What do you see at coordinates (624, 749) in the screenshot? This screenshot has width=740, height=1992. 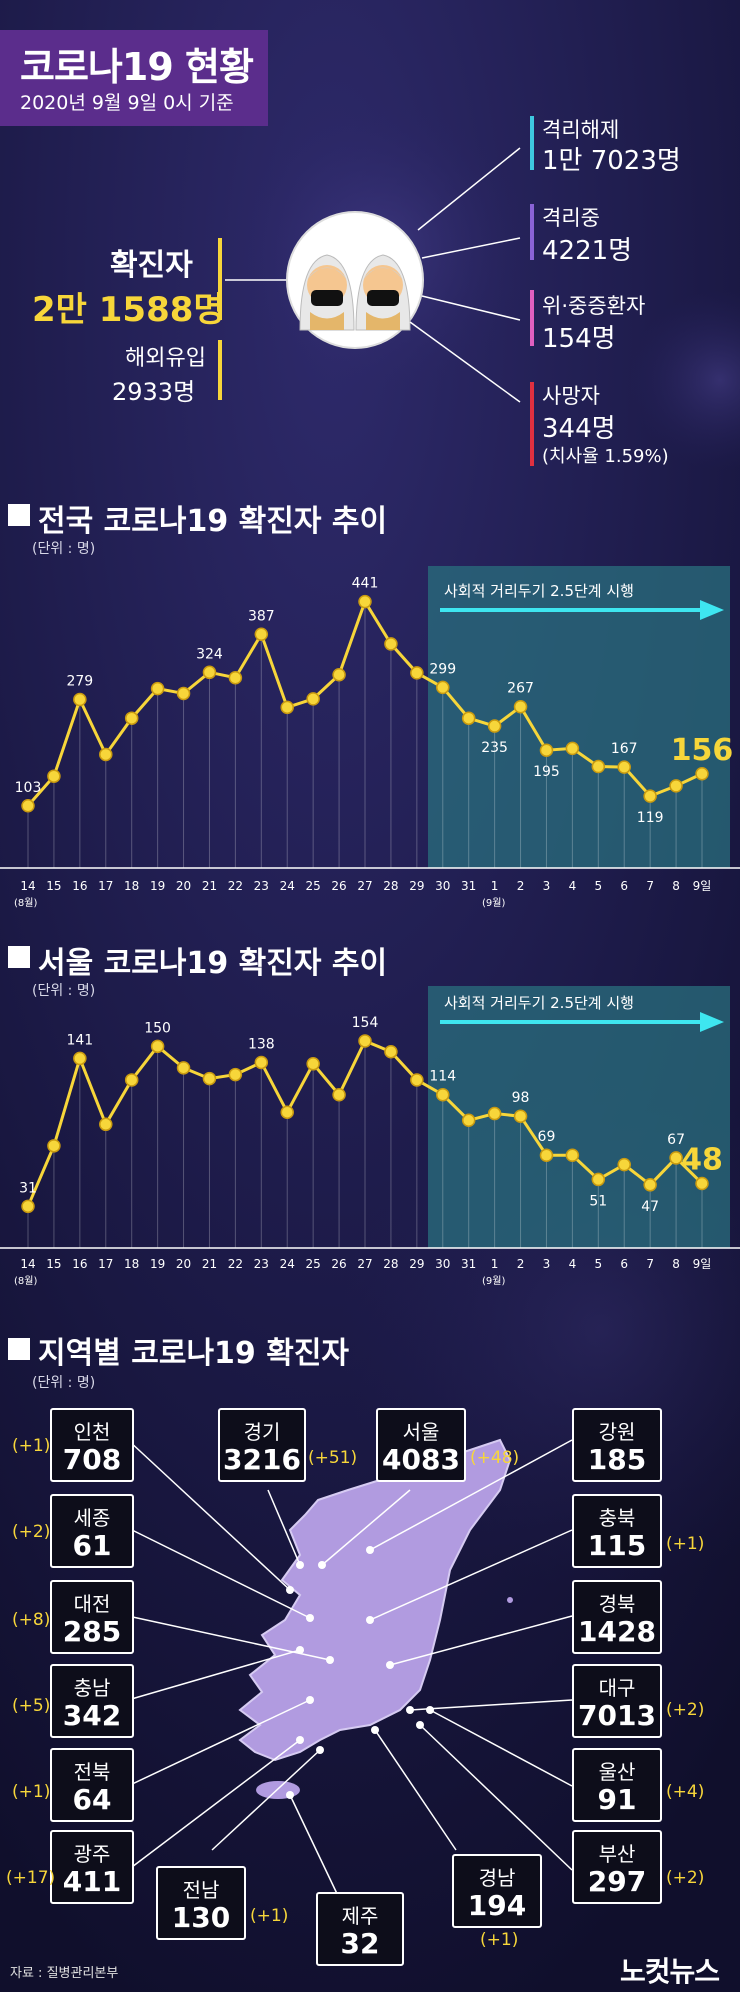 I see `data-label: 167` at bounding box center [624, 749].